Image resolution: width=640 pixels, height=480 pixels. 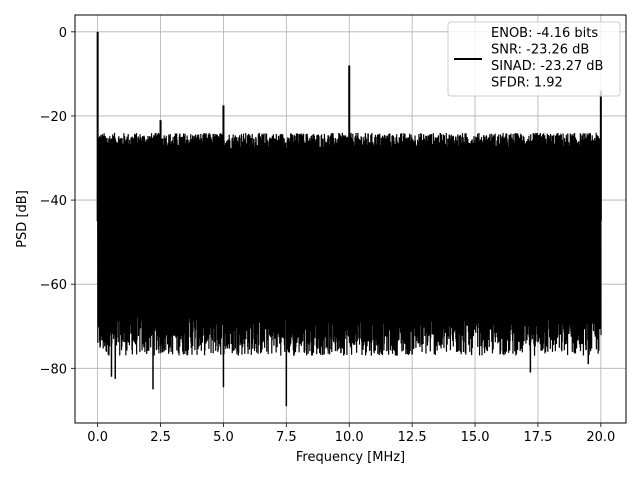 What do you see at coordinates (286, 437) in the screenshot?
I see `x-tick-label: 7.5` at bounding box center [286, 437].